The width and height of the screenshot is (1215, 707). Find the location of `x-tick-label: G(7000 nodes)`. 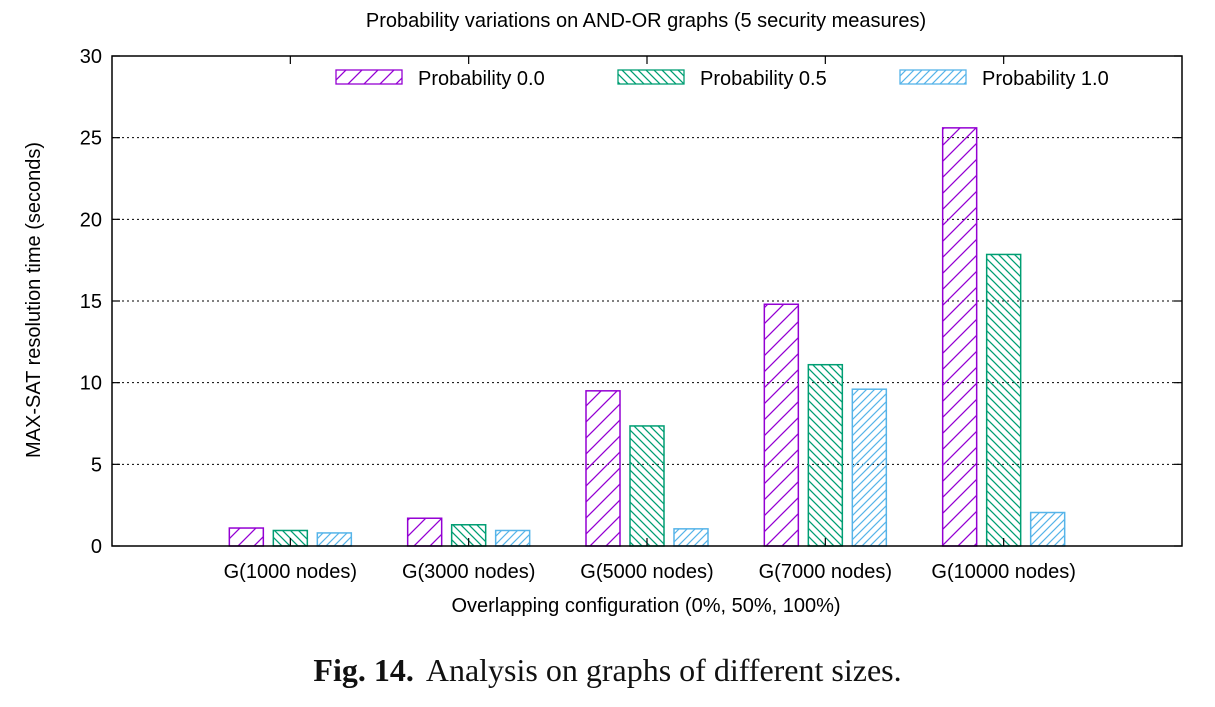

x-tick-label: G(7000 nodes) is located at coordinates (825, 572).